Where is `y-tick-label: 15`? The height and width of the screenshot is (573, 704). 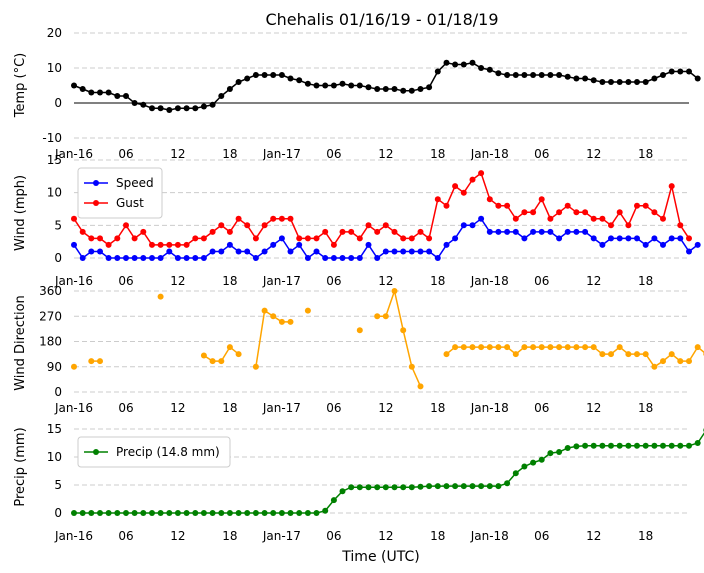
y-tick-label: 15 is located at coordinates (54, 160).